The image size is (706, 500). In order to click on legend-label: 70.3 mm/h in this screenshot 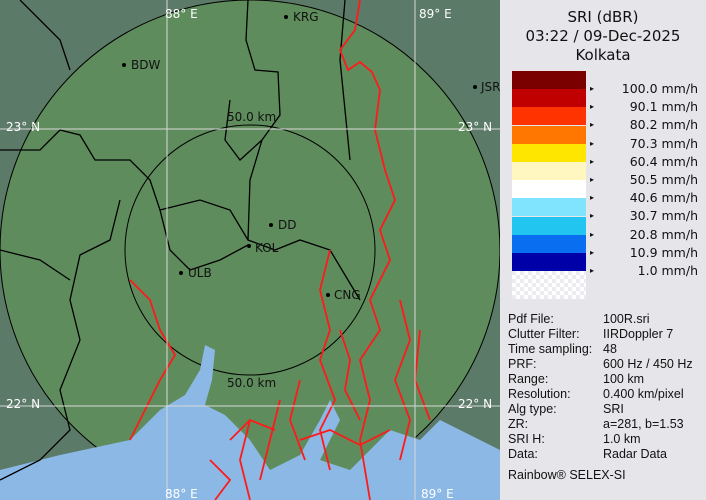, I will do `click(643, 143)`.